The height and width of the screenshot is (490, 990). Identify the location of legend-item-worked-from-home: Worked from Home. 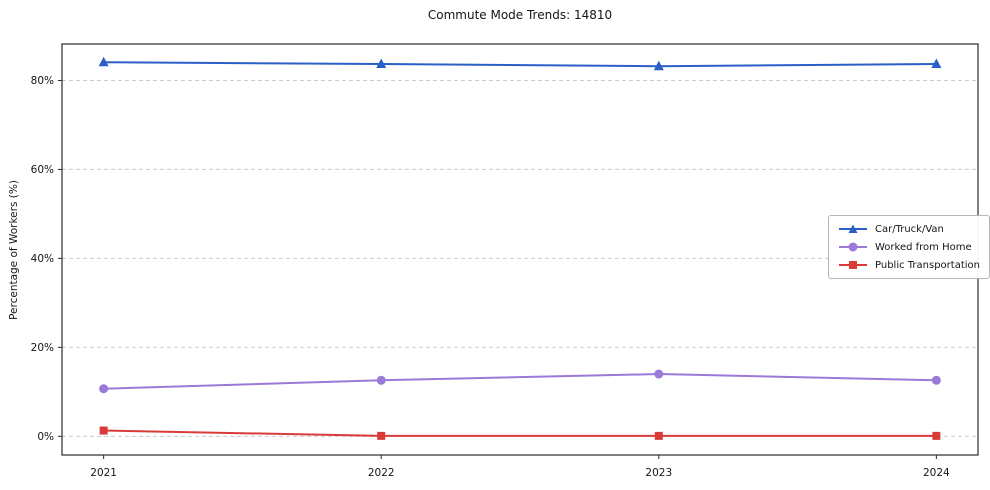
(909, 247).